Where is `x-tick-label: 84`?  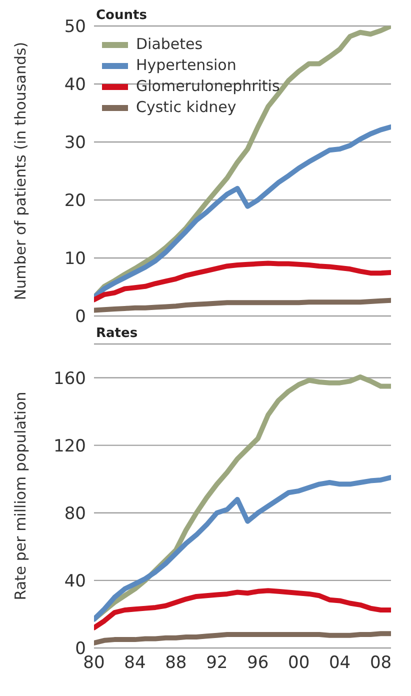 x-tick-label: 84 is located at coordinates (135, 663).